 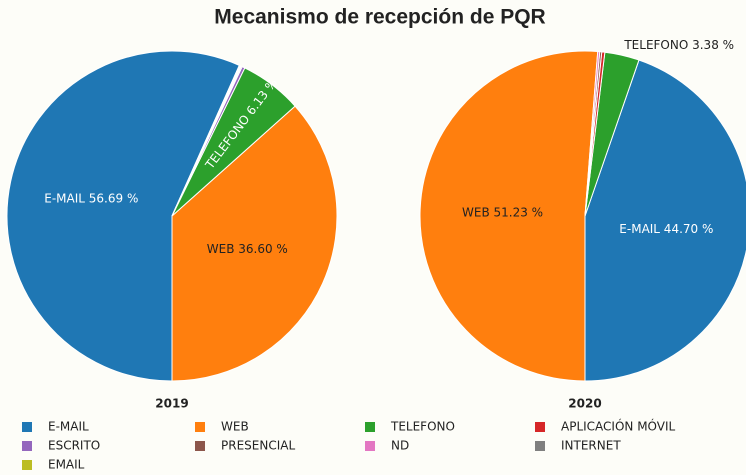 I want to click on legend-label: WEB, so click(x=235, y=427).